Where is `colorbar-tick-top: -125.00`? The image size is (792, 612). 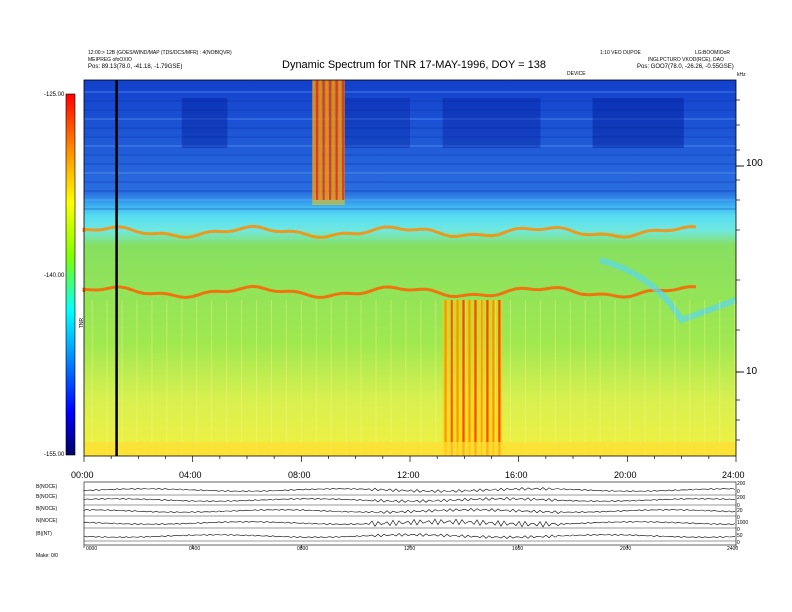
colorbar-tick-top: -125.00 is located at coordinates (54, 95).